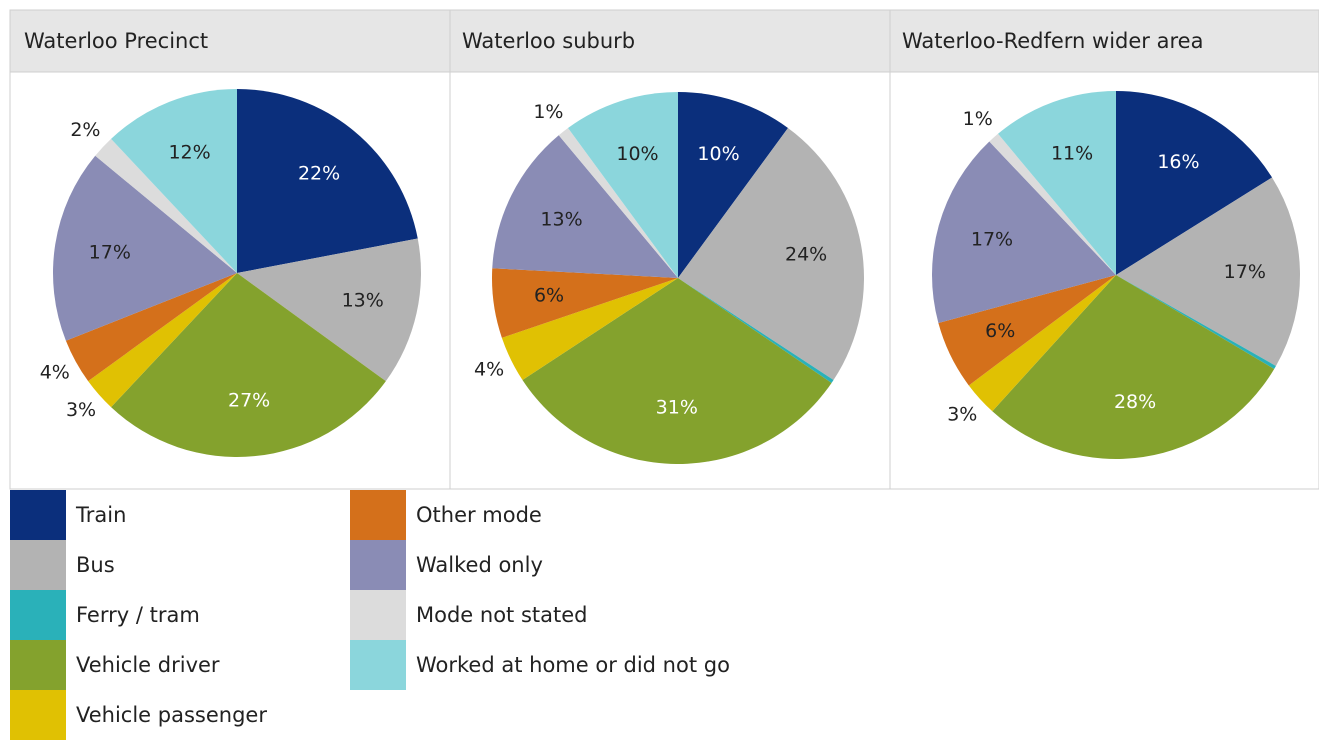 The height and width of the screenshot is (744, 1319). What do you see at coordinates (573, 665) in the screenshot?
I see `legend-label: Worked at home or did not go` at bounding box center [573, 665].